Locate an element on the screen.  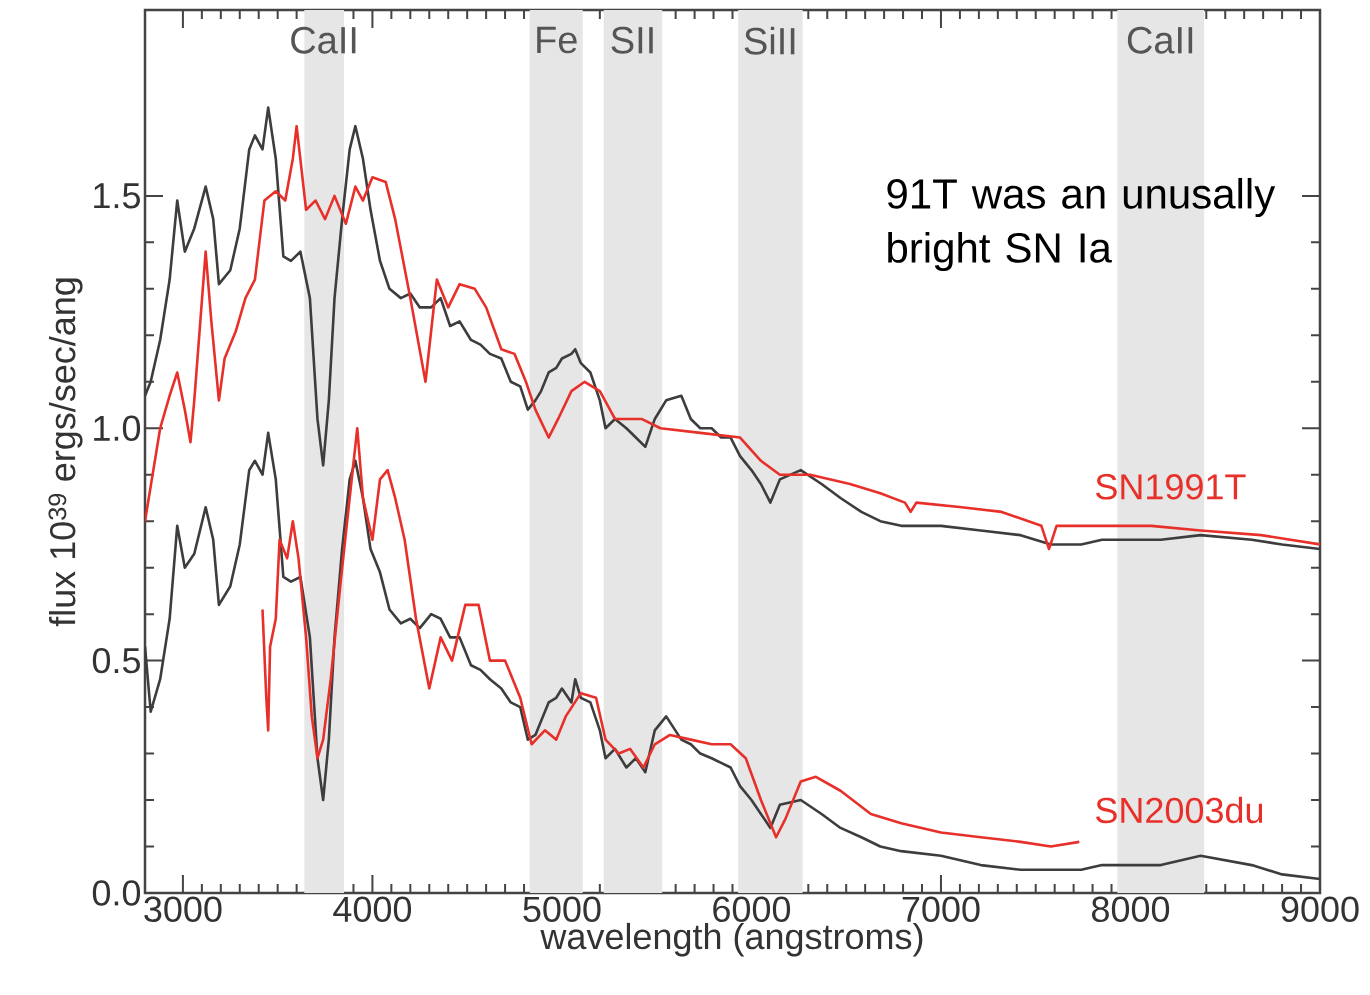
x-tick-label: 3000 is located at coordinates (183, 909).